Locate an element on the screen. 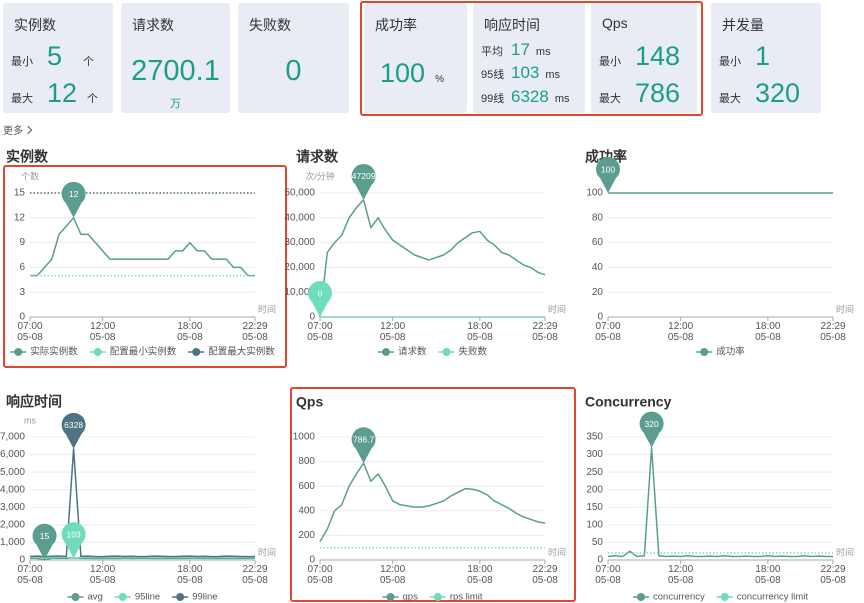 Image resolution: width=864 pixels, height=603 pixels. pin: 0 is located at coordinates (320, 299).